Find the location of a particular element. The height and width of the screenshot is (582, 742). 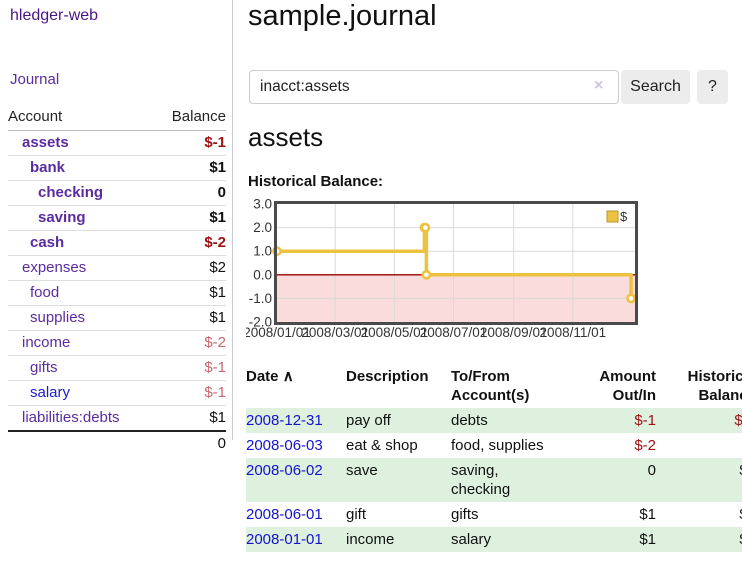

clear-search-icon: × is located at coordinates (599, 85).